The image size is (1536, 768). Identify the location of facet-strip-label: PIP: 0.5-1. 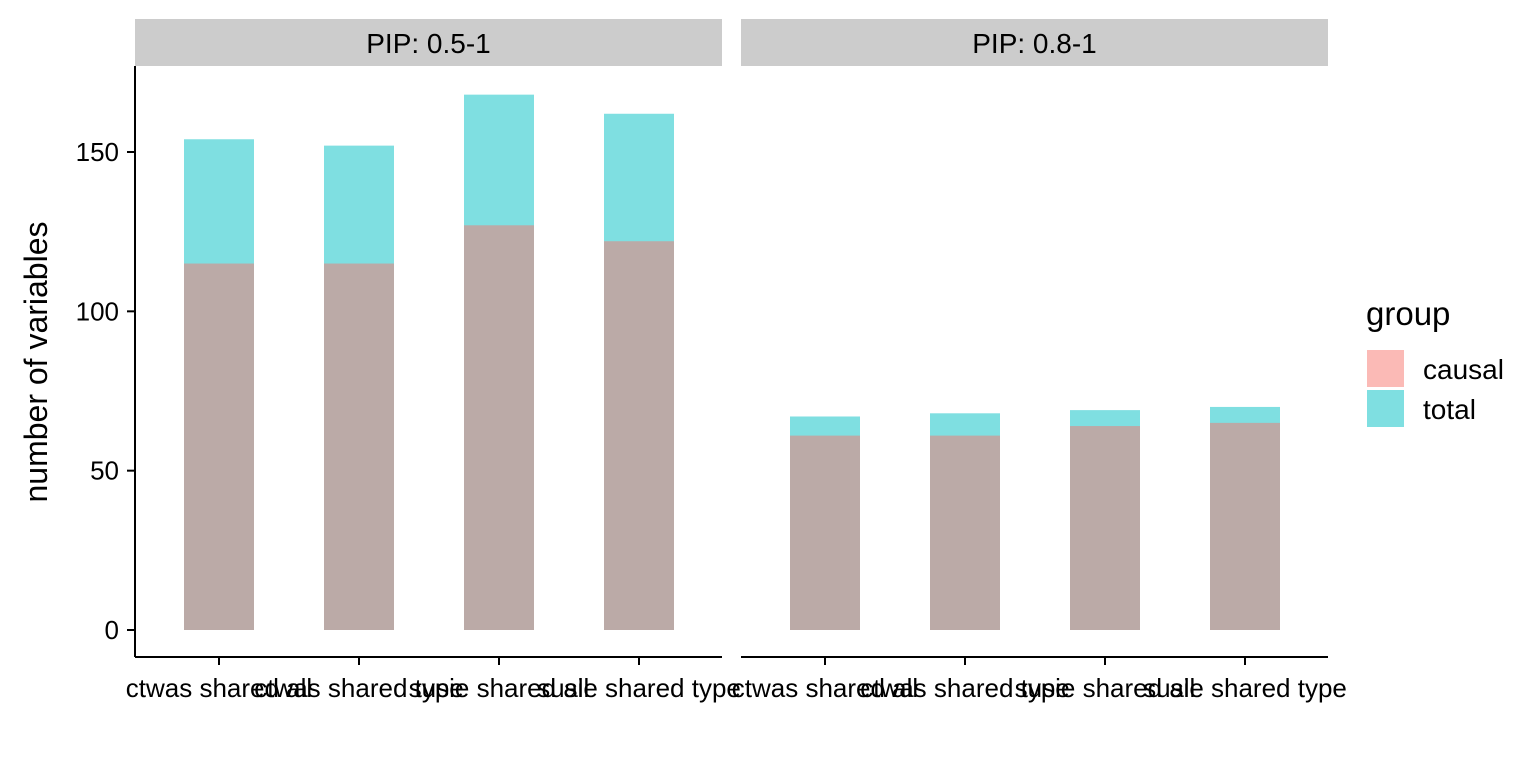
(428, 43).